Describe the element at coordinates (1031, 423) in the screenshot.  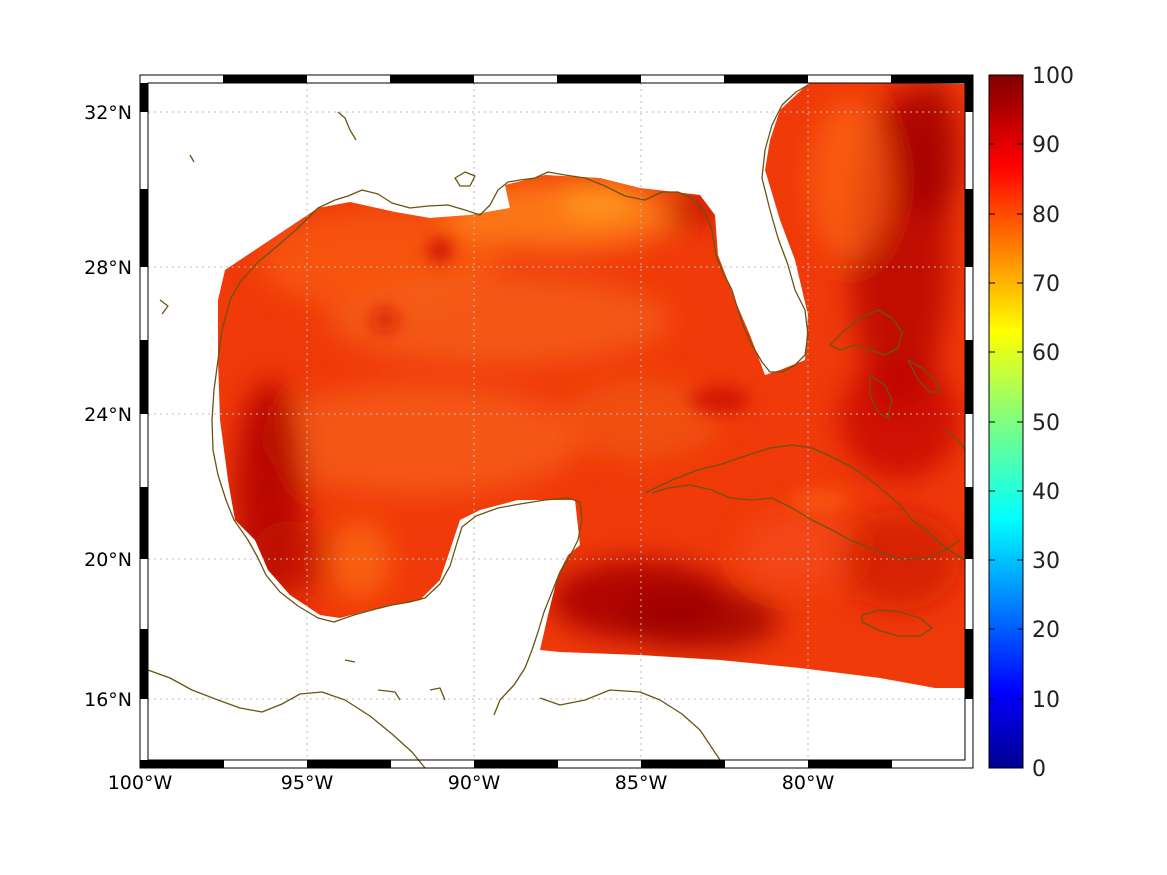
I see `colorbar: 100 90 80 70 60 50 40 30 20 10 0` at that location.